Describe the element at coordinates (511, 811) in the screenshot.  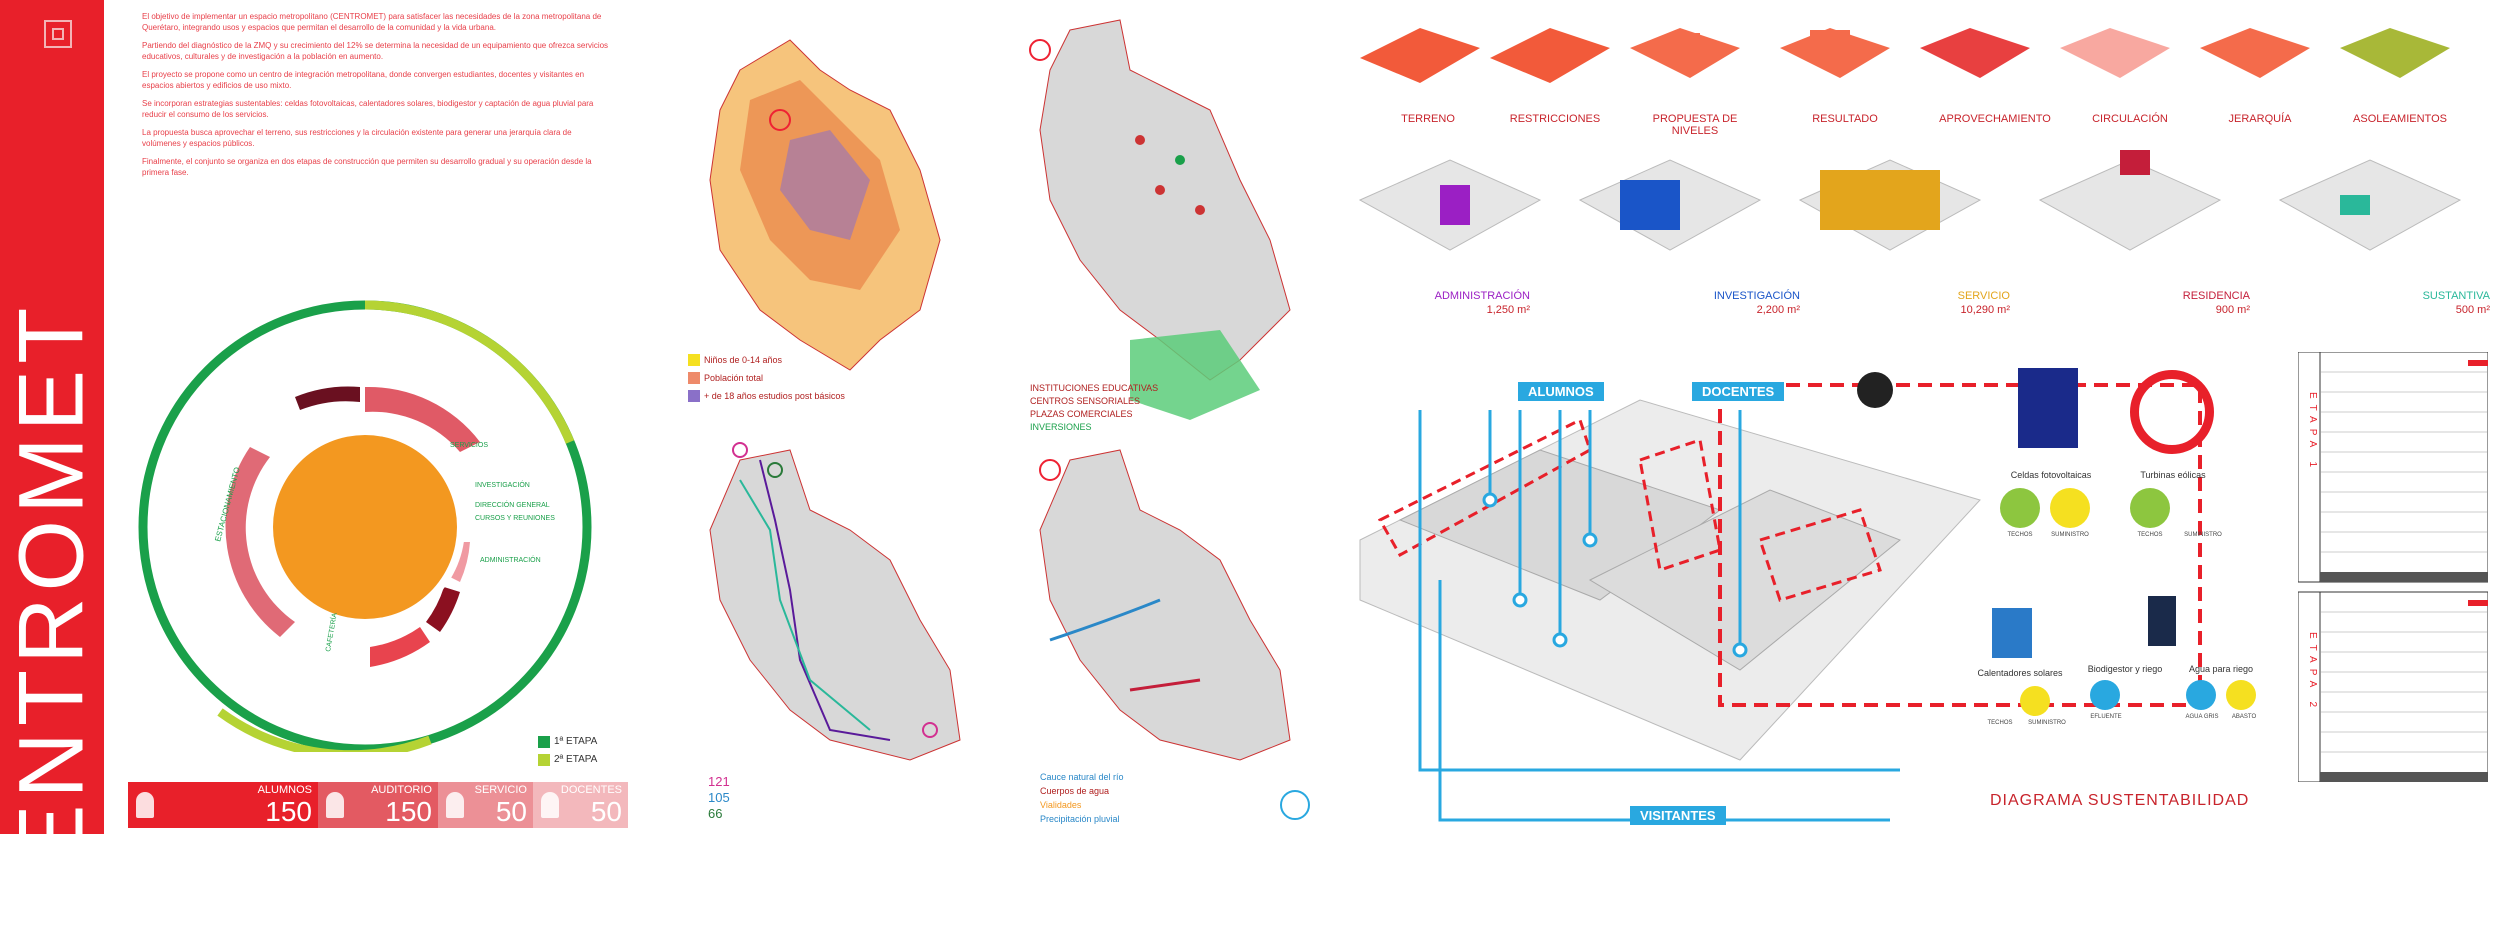
I see `stat-value: 50` at that location.